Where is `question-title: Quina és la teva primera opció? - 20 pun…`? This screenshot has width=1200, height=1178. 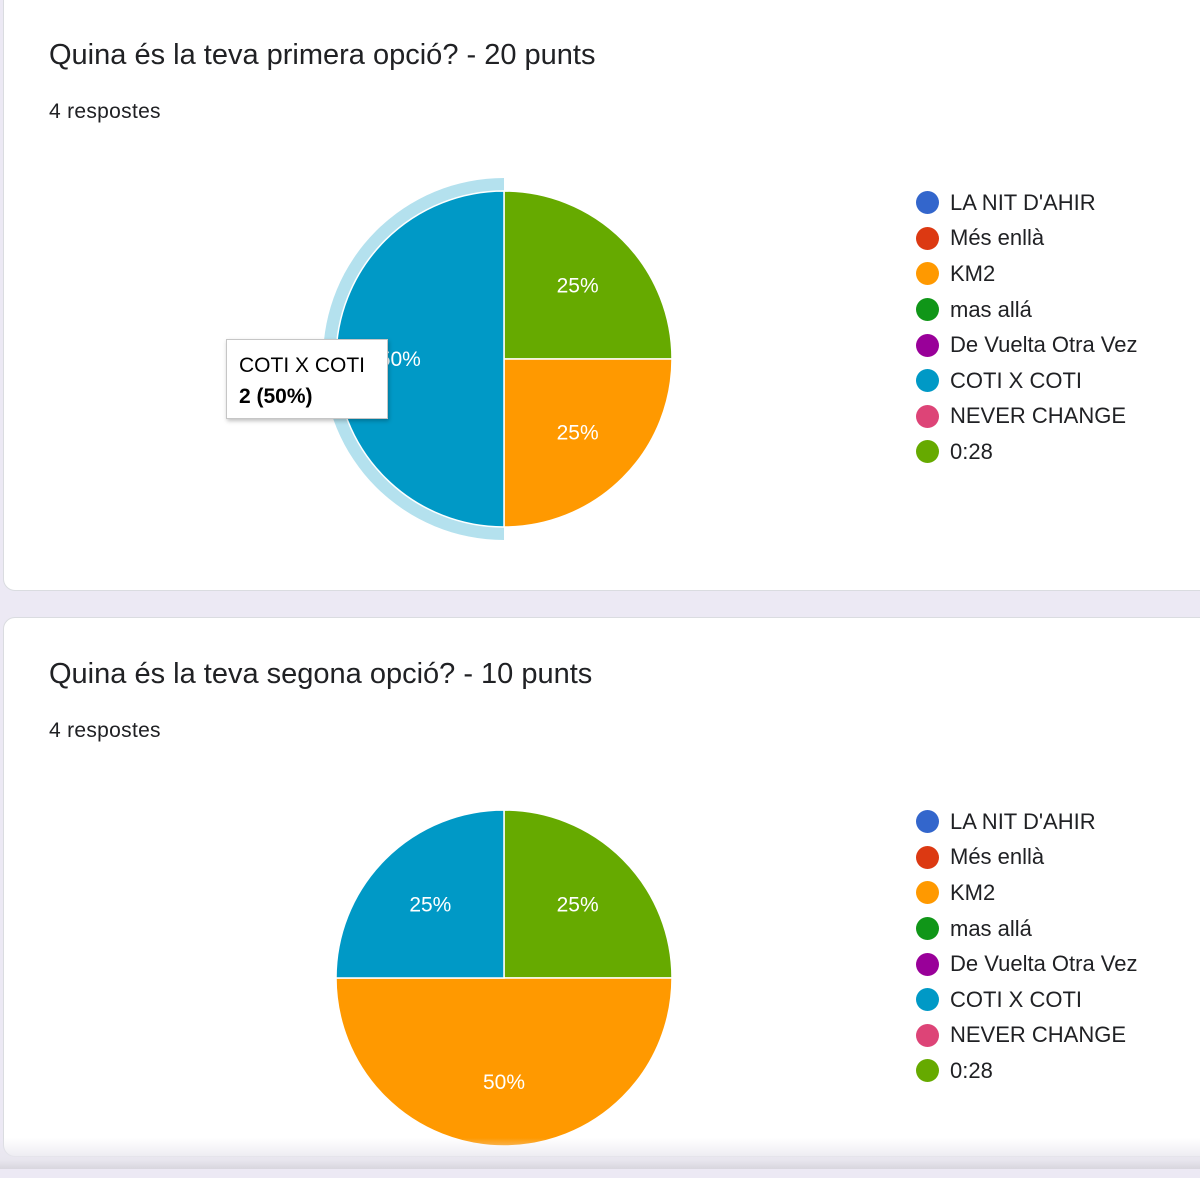 question-title: Quina és la teva primera opció? - 20 pun… is located at coordinates (322, 55).